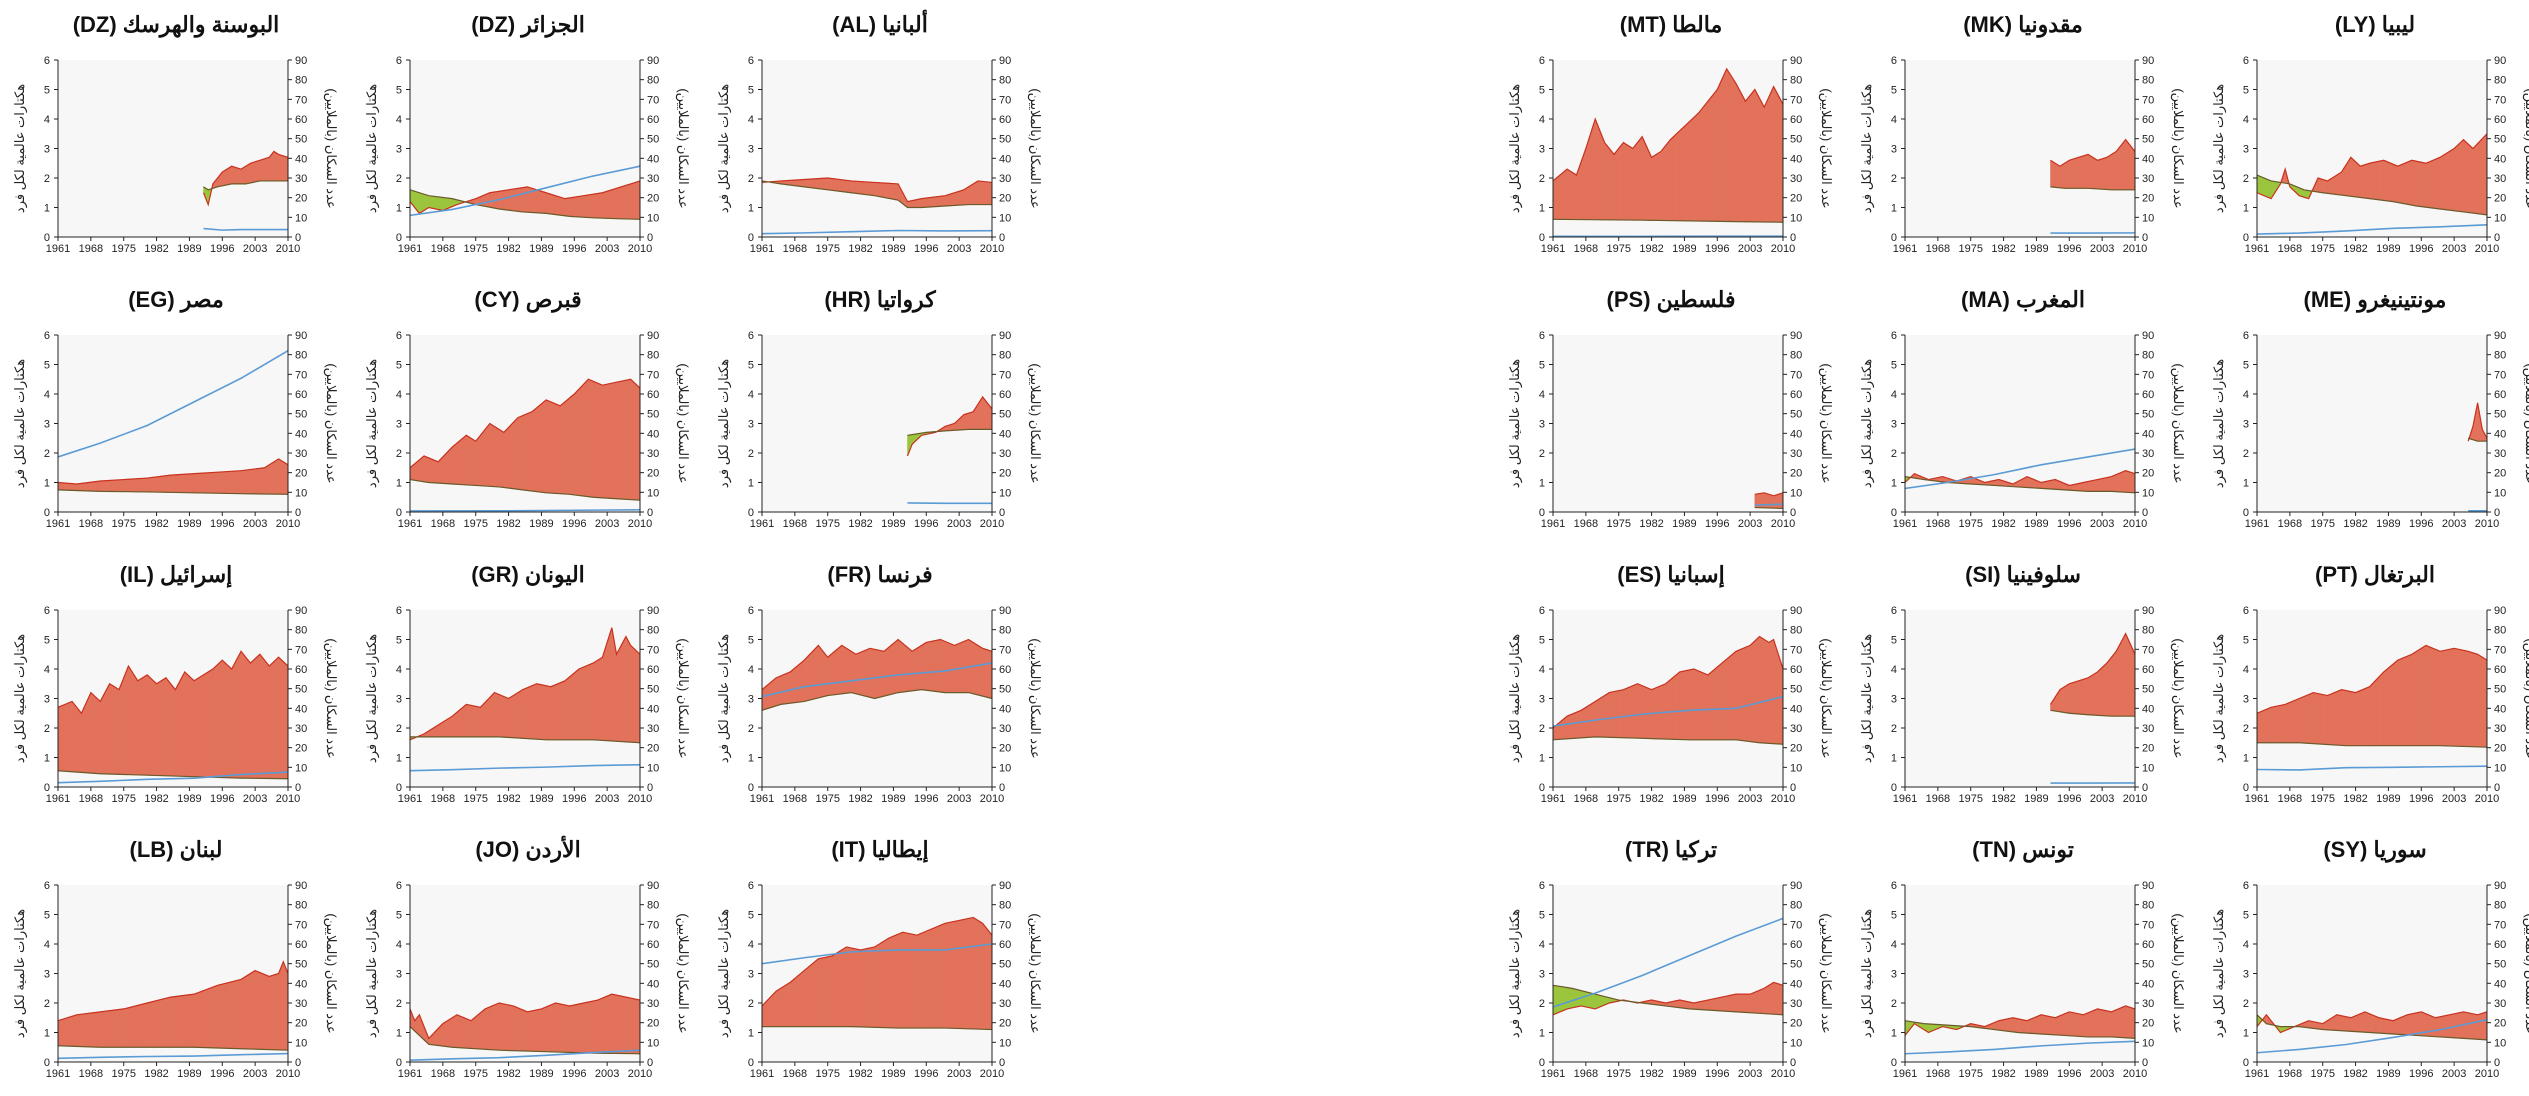  What do you see at coordinates (1005, 709) in the screenshot?
I see `right-tick-label: 40` at bounding box center [1005, 709].